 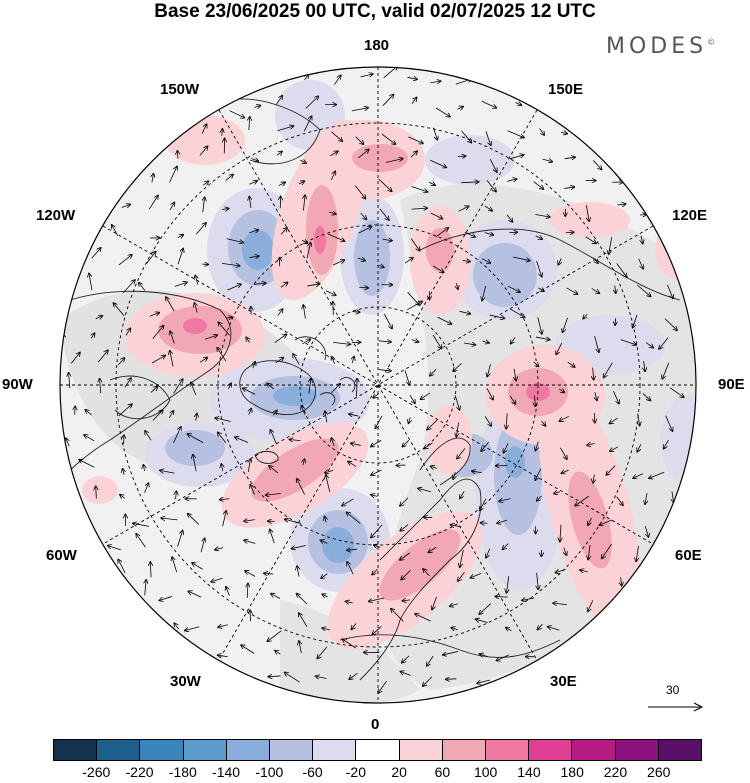 I want to click on colorbar-tick-label: 140, so click(x=529, y=772).